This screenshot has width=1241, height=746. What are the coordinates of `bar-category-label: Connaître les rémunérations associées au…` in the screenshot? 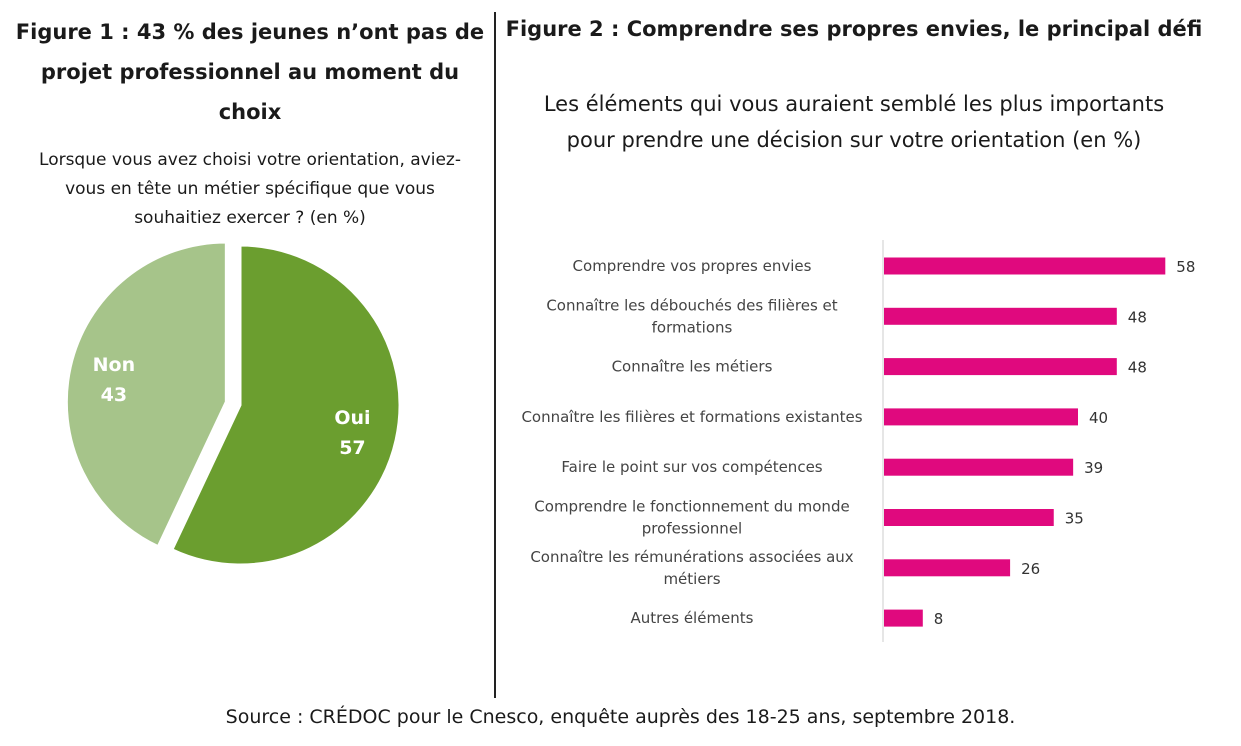 It's located at (691, 568).